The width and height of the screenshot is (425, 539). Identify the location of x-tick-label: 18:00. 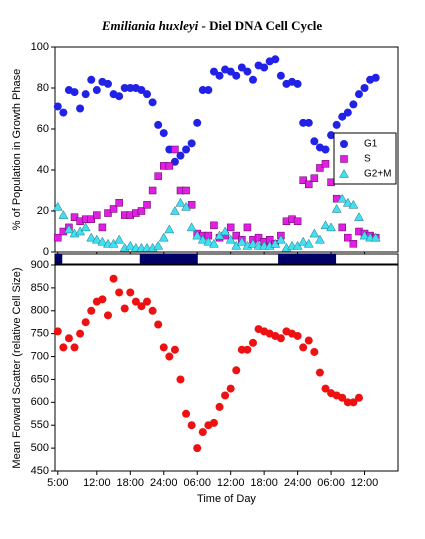
(264, 483).